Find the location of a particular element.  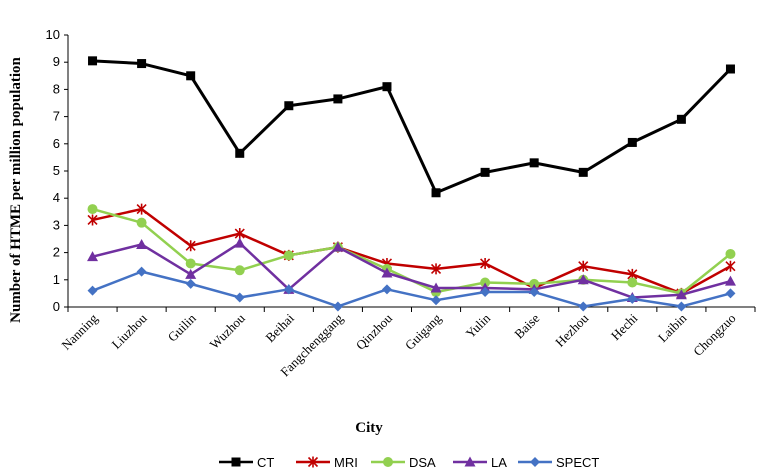

x-tick-label-chongzuo: Chongzuo is located at coordinates (714, 335).